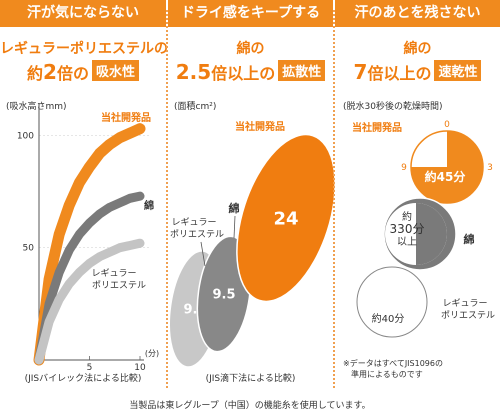 Image resolution: width=500 pixels, height=413 pixels. I want to click on headline-number: 2, so click(50, 72).